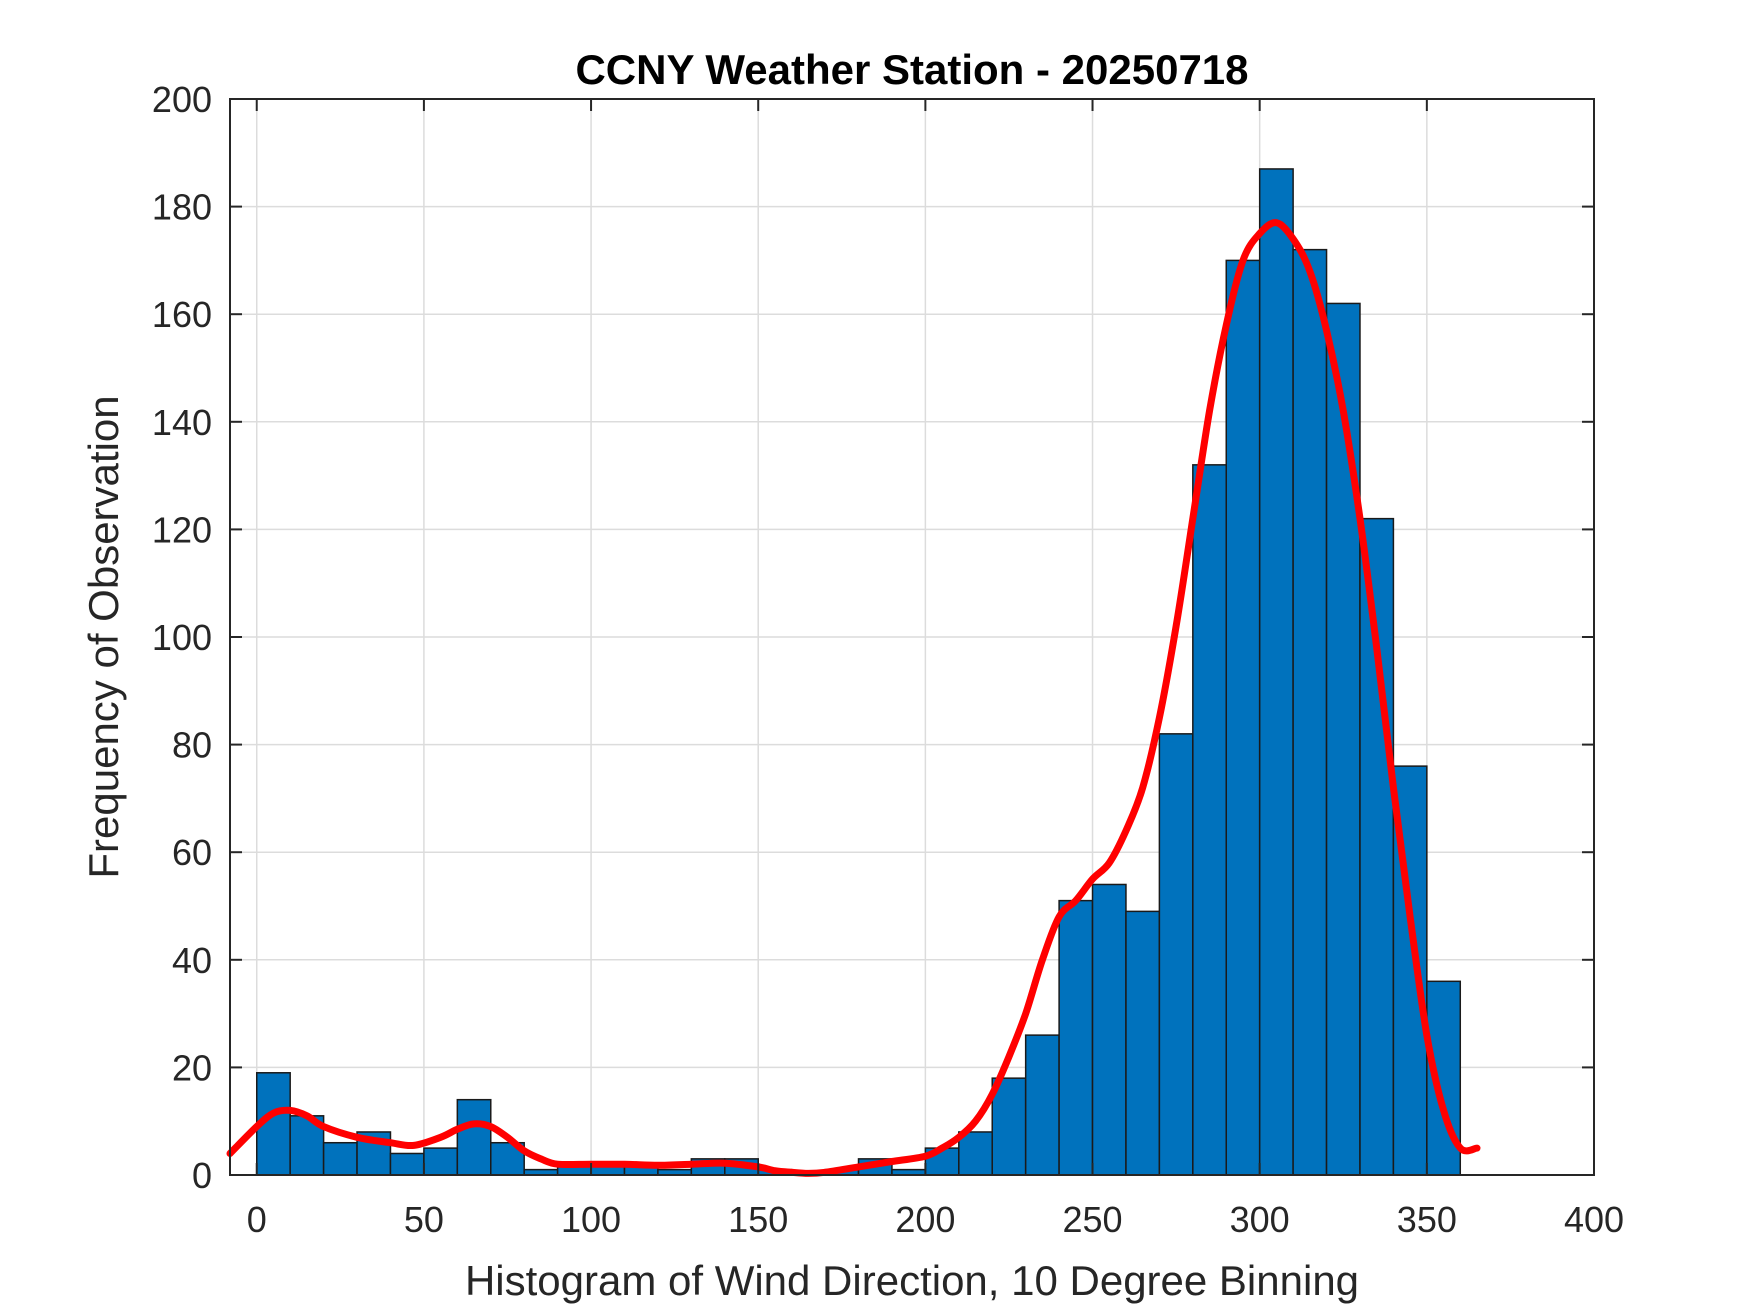  I want to click on y-tick-label: 120, so click(182, 529).